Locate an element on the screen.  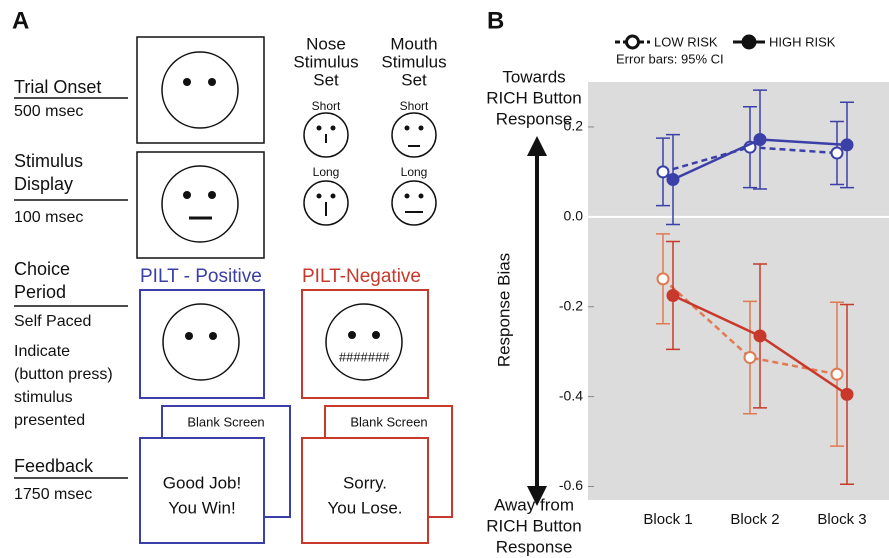
stage-title: Stimulus is located at coordinates (48, 161).